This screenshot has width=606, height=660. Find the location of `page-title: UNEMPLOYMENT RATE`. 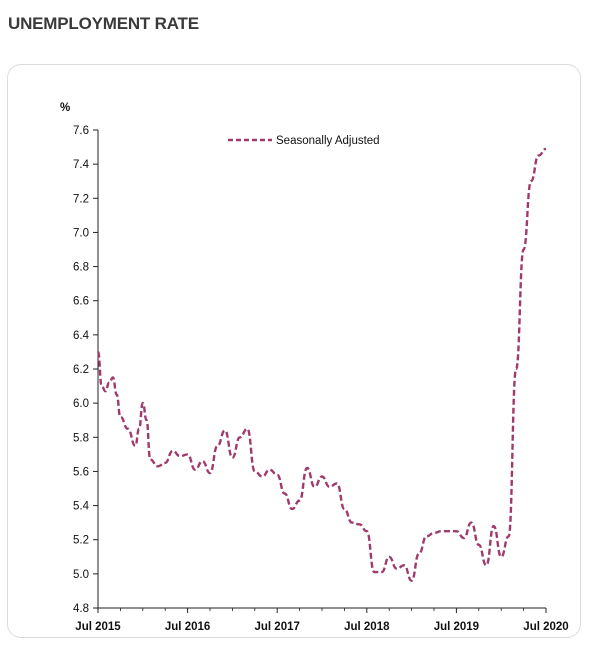

page-title: UNEMPLOYMENT RATE is located at coordinates (103, 23).